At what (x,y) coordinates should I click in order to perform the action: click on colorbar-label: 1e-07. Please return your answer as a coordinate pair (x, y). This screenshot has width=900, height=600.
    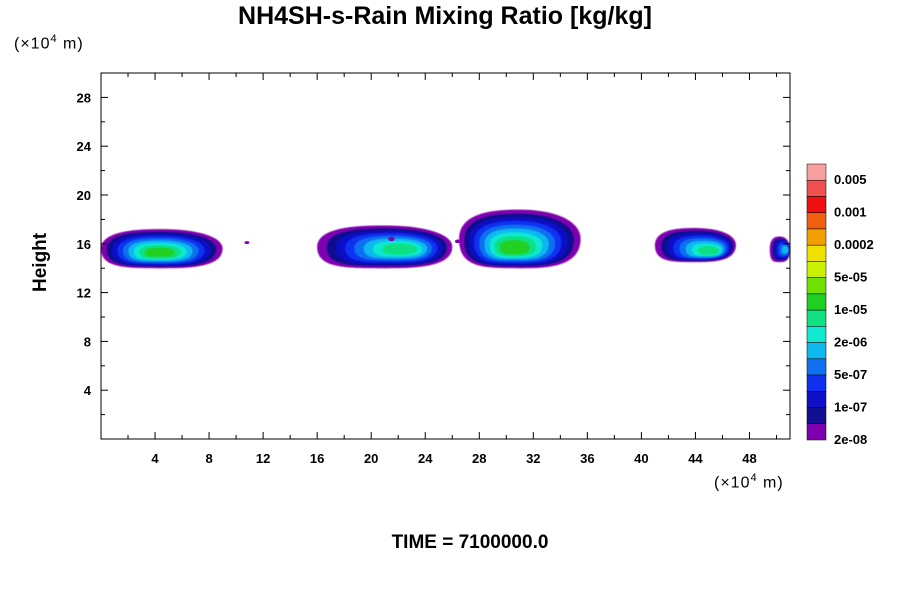
    Looking at the image, I should click on (850, 407).